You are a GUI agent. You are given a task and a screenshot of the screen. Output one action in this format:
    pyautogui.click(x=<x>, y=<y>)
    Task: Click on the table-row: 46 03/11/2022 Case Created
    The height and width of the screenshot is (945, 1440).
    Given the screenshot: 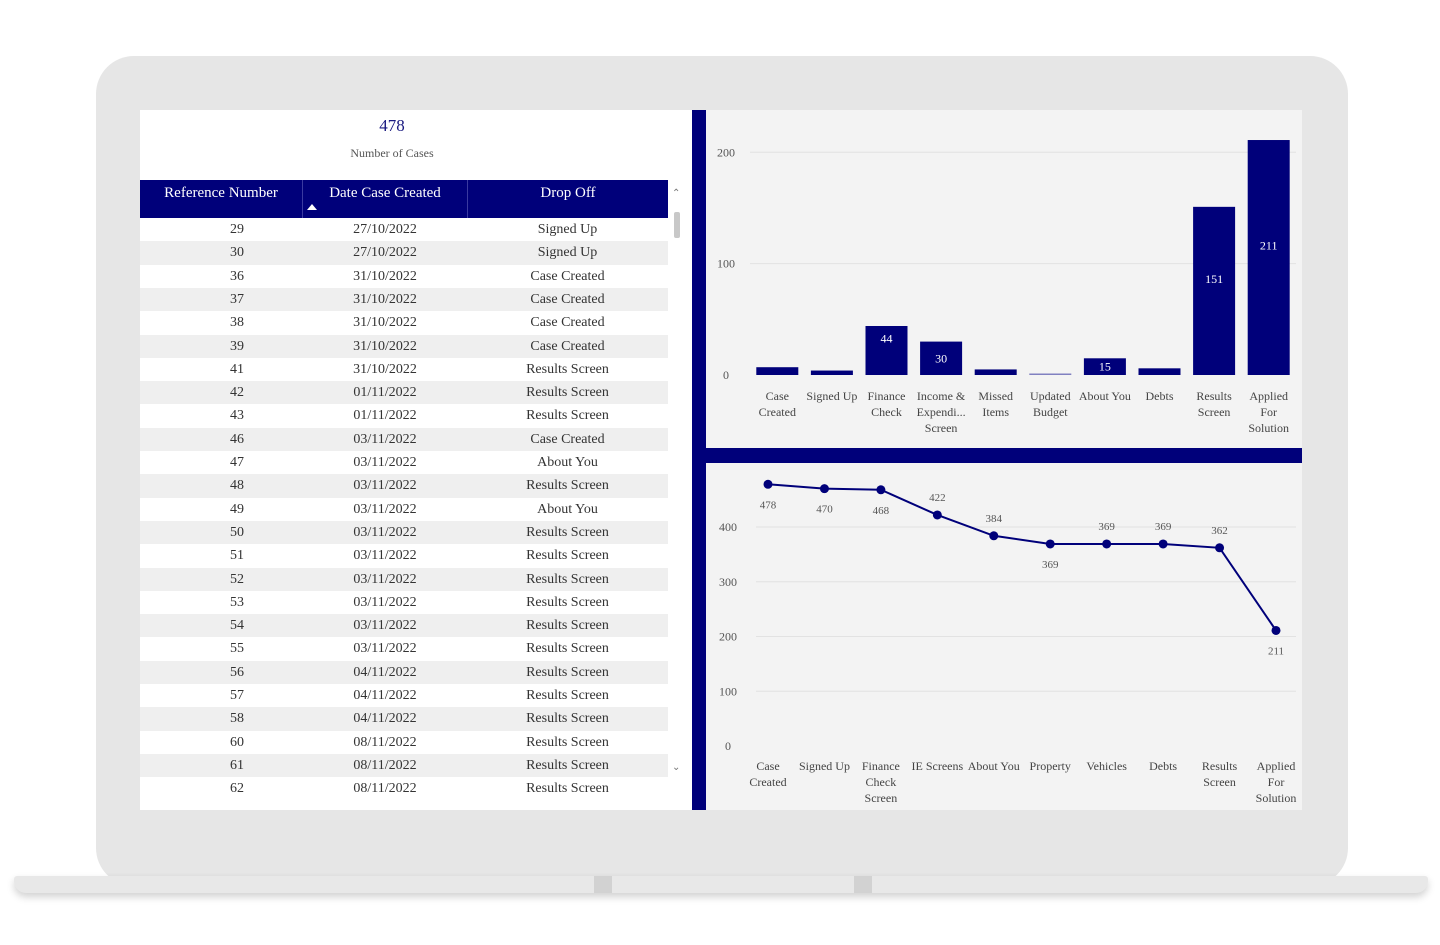 What is the action you would take?
    pyautogui.click(x=404, y=439)
    